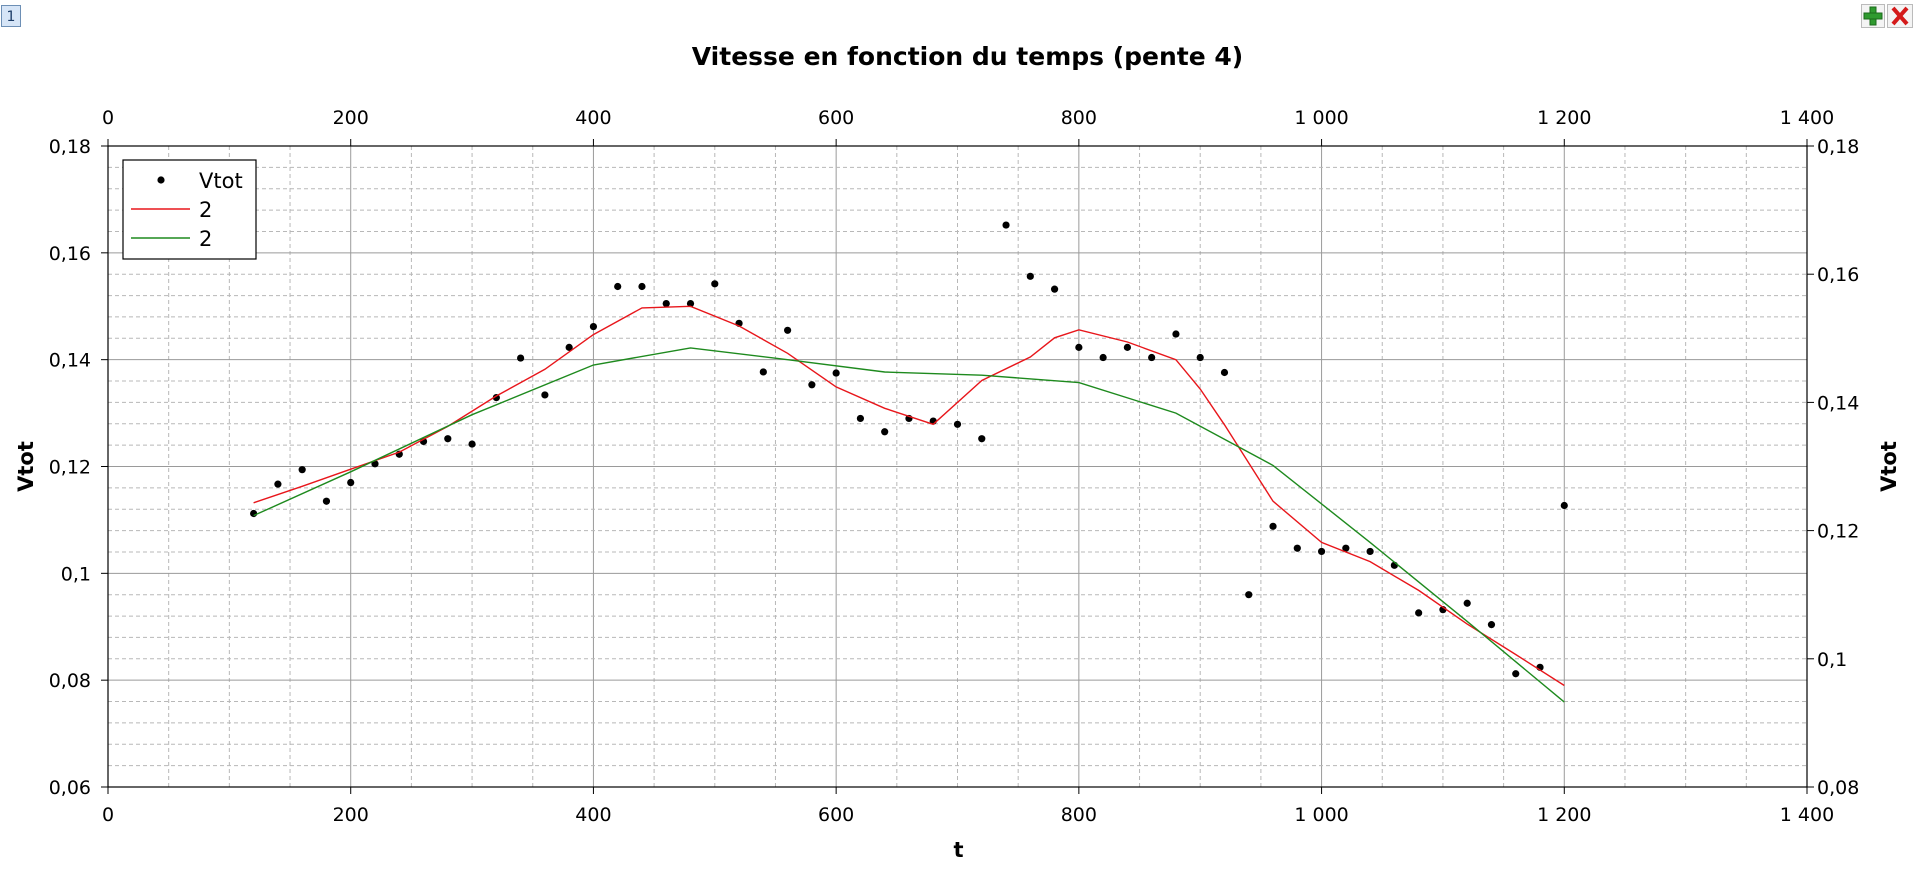 This screenshot has height=869, width=1919. What do you see at coordinates (351, 118) in the screenshot?
I see `x-tick-label-top: 200` at bounding box center [351, 118].